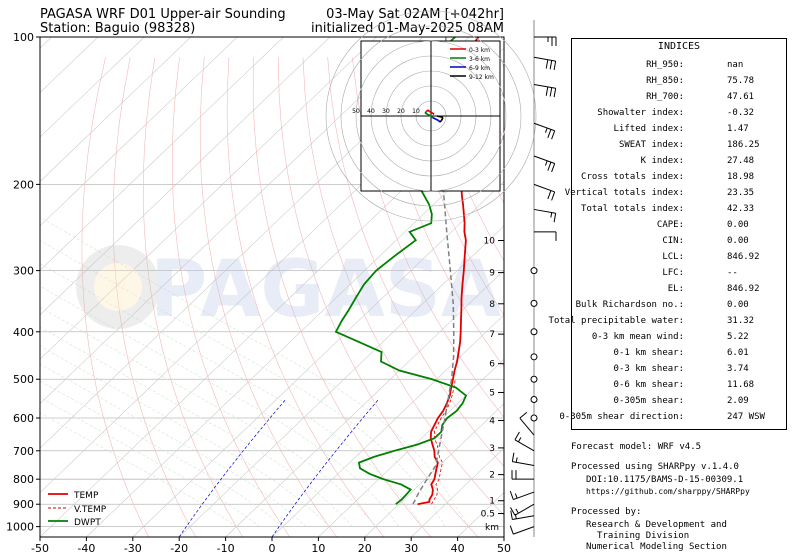  What do you see at coordinates (662, 161) in the screenshot?
I see `index-label: K index:` at bounding box center [662, 161].